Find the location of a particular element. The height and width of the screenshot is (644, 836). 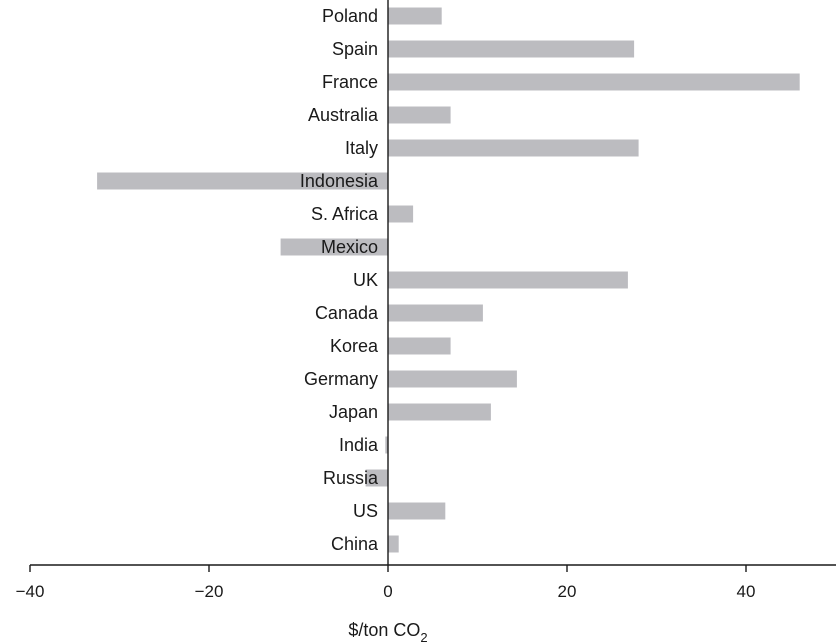

bar-spain is located at coordinates (511, 49).